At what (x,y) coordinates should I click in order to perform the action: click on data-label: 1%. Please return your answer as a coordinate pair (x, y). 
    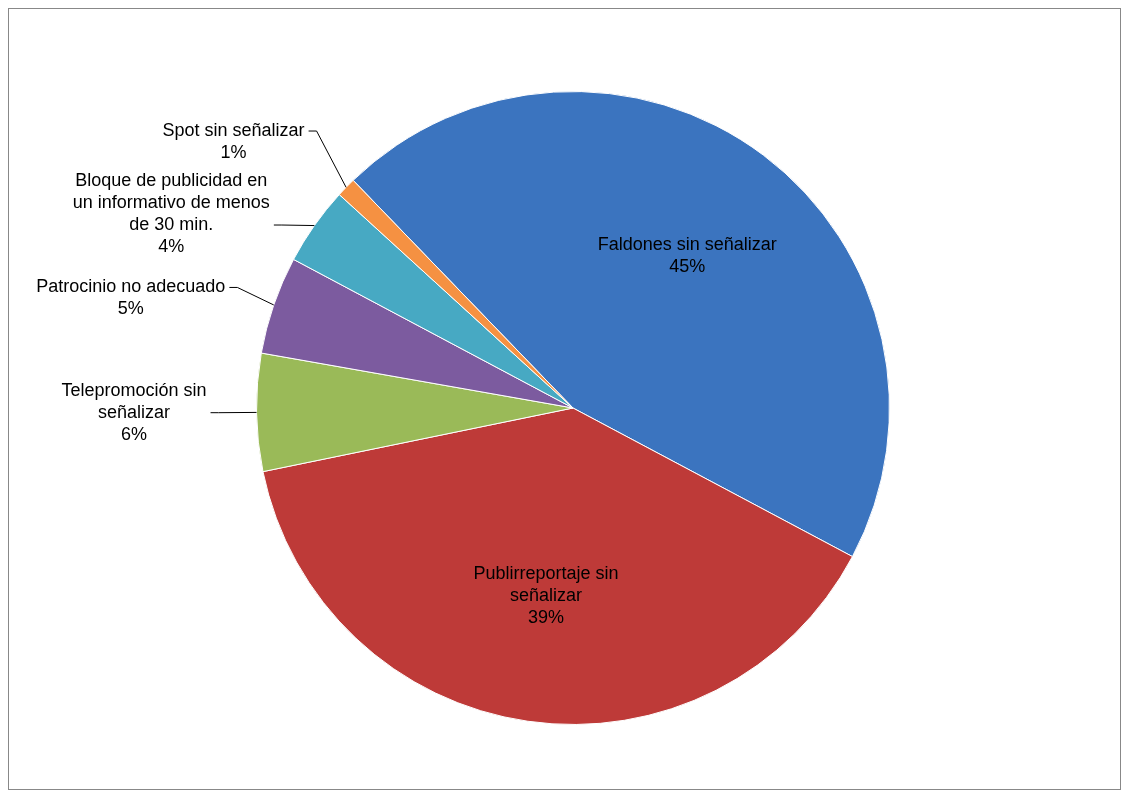
    Looking at the image, I should click on (233, 152).